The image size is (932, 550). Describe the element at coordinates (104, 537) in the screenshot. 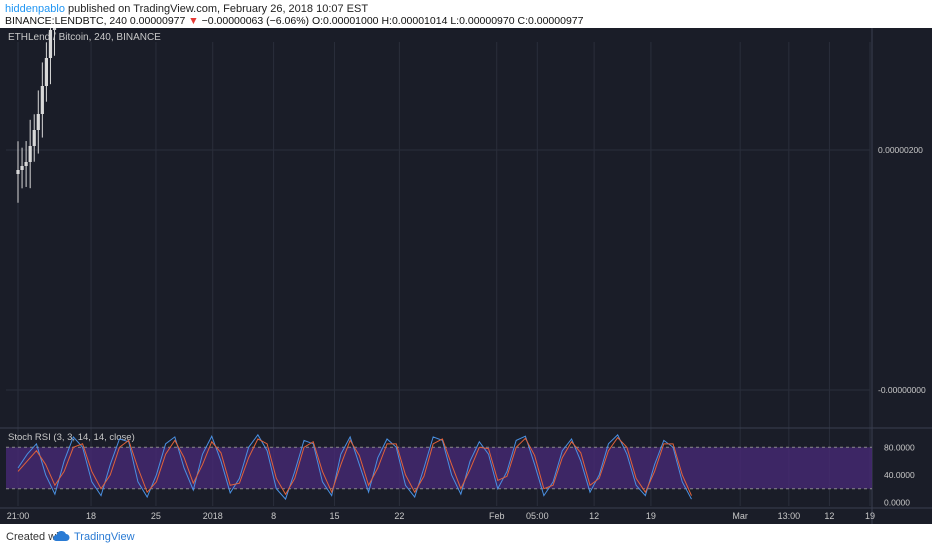

I see `tradingview-link: TradingView` at that location.